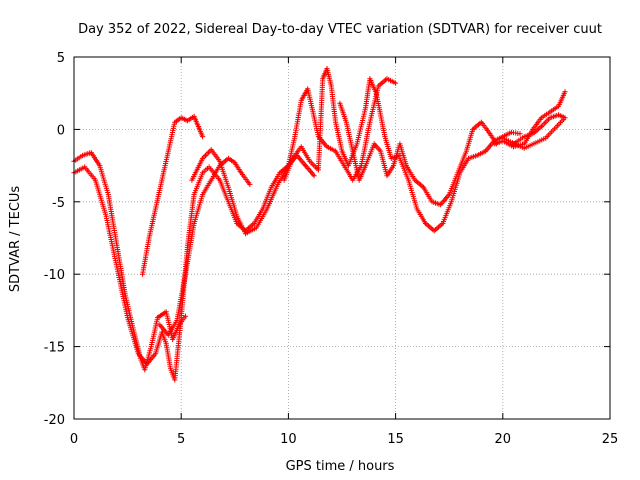 The width and height of the screenshot is (640, 480). What do you see at coordinates (288, 439) in the screenshot?
I see `x-tick-label: 10` at bounding box center [288, 439].